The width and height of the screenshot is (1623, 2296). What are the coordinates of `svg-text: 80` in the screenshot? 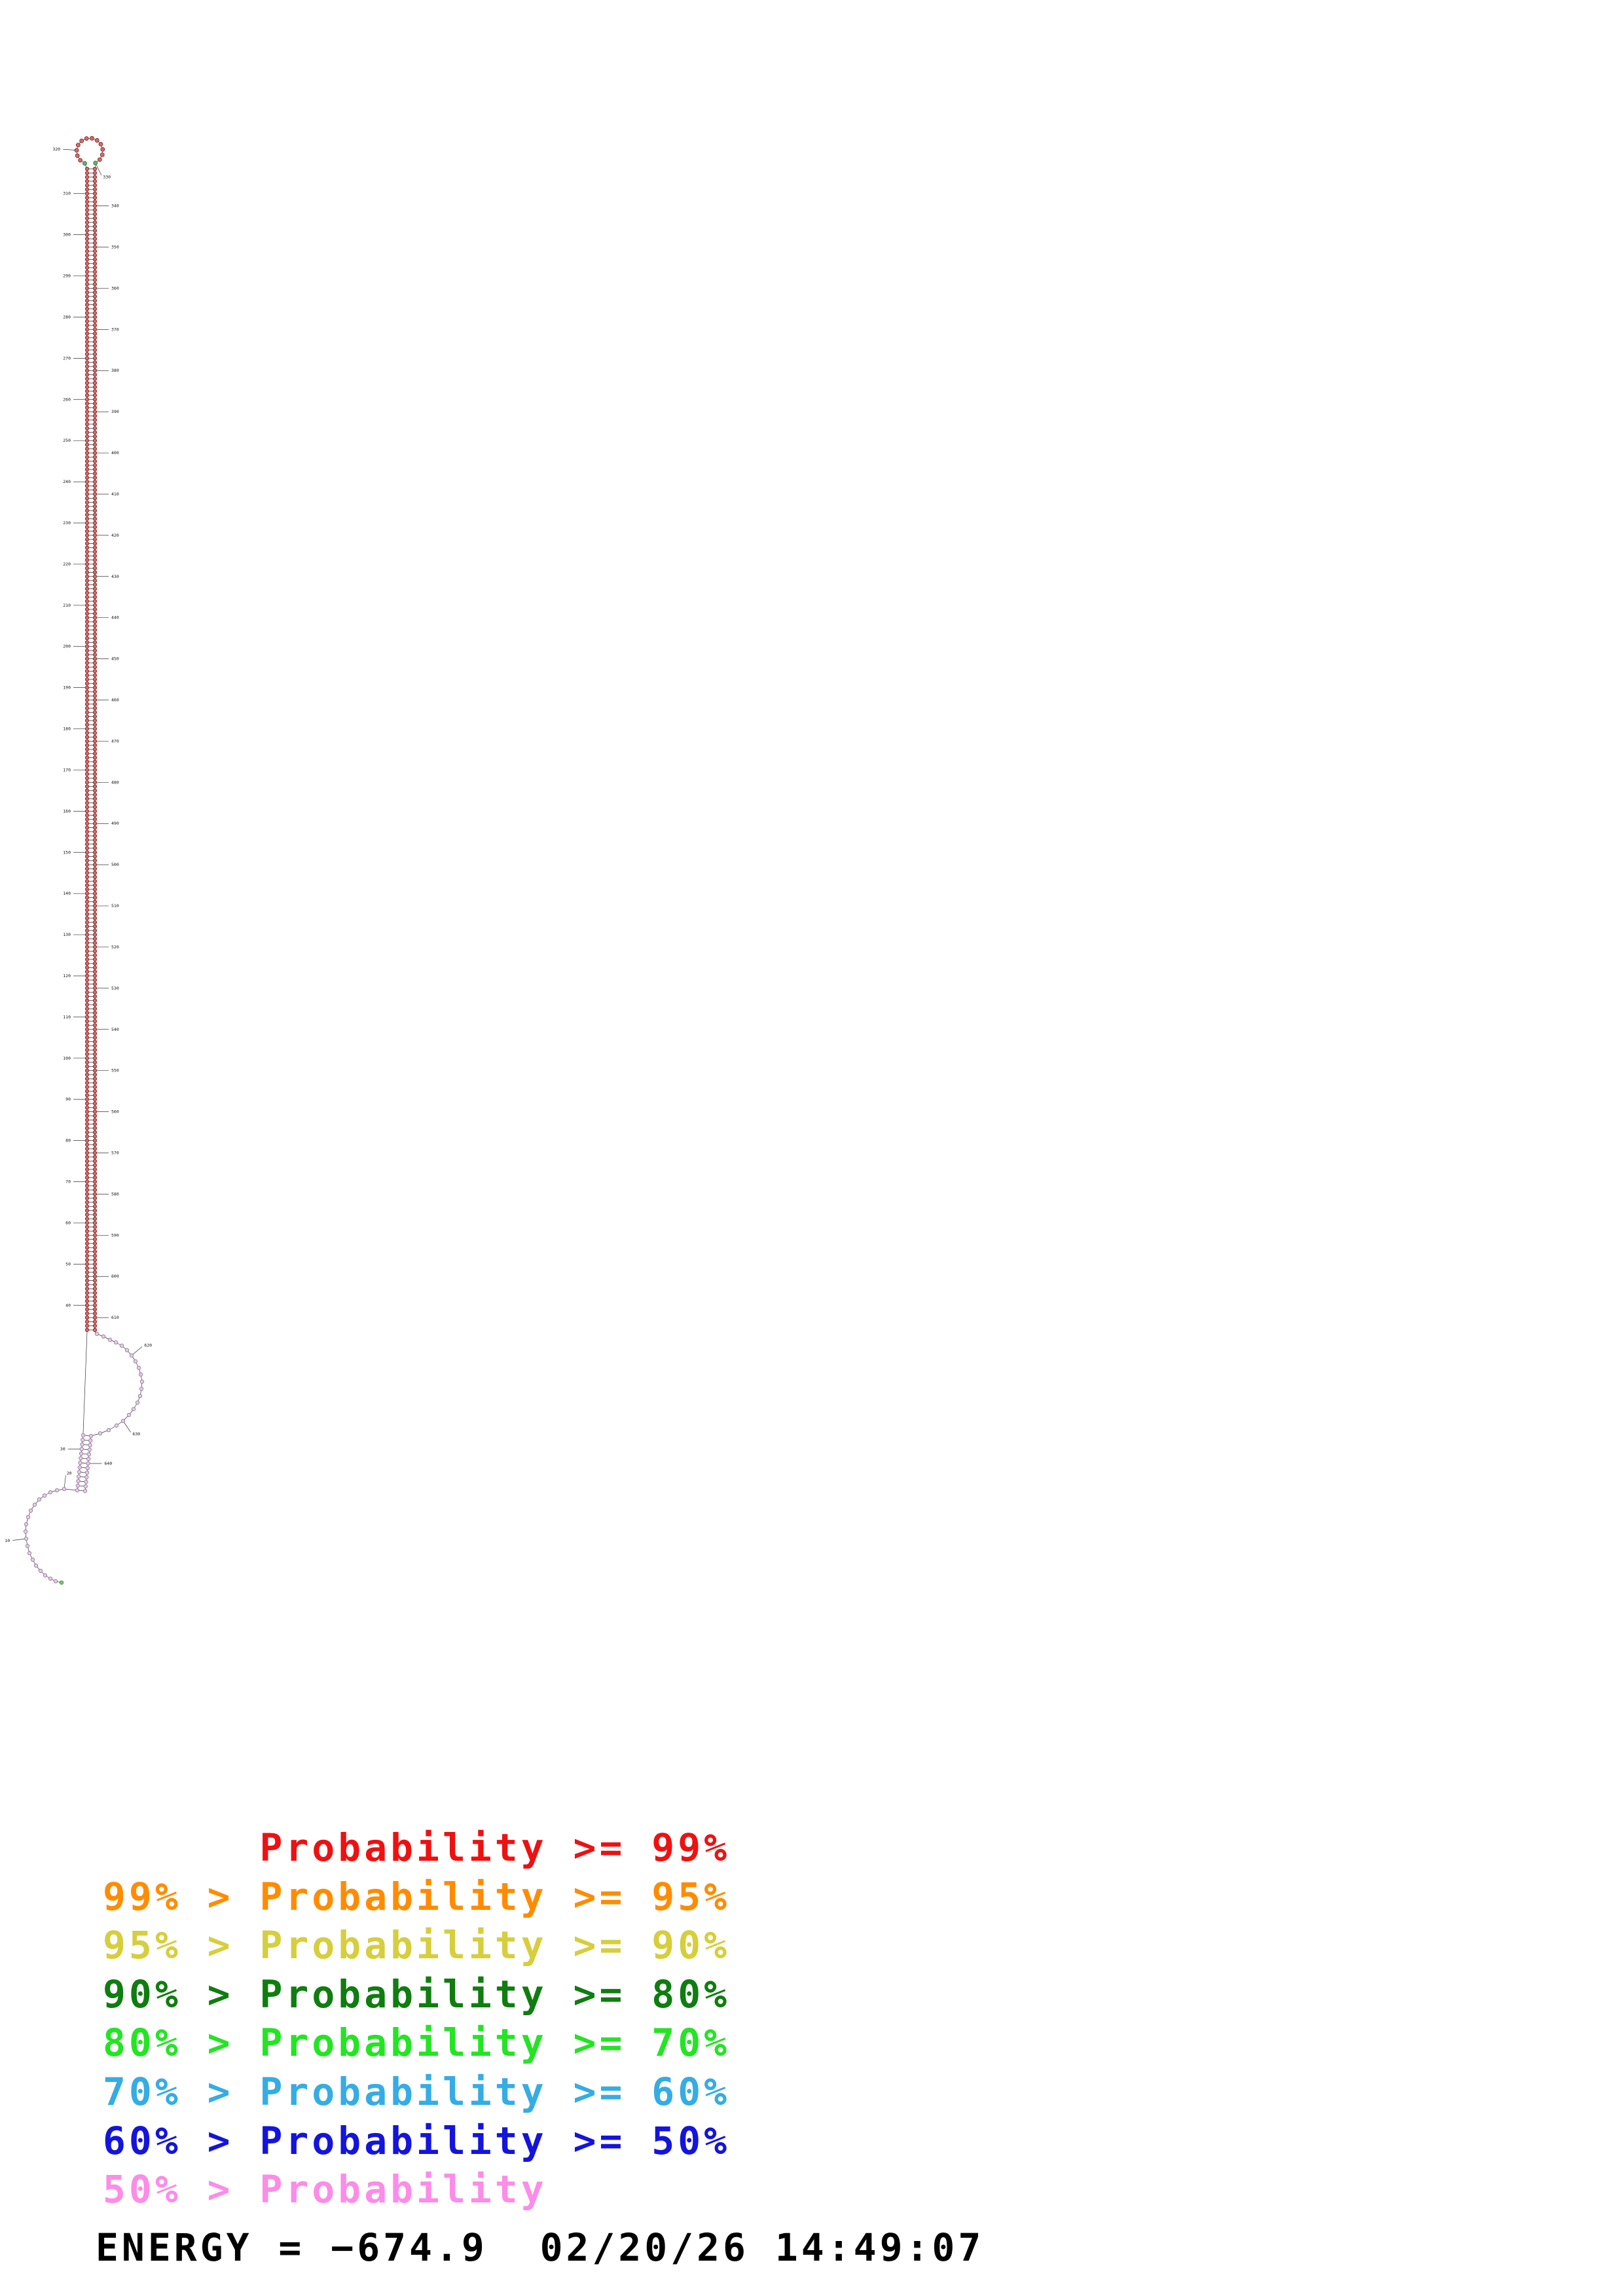 It's located at (68, 1140).